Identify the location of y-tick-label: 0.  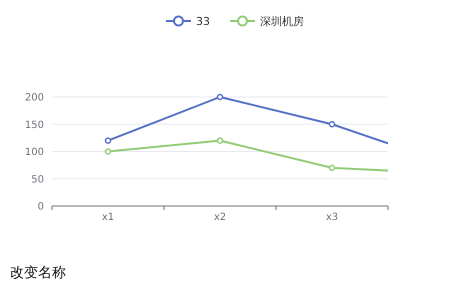
(41, 207).